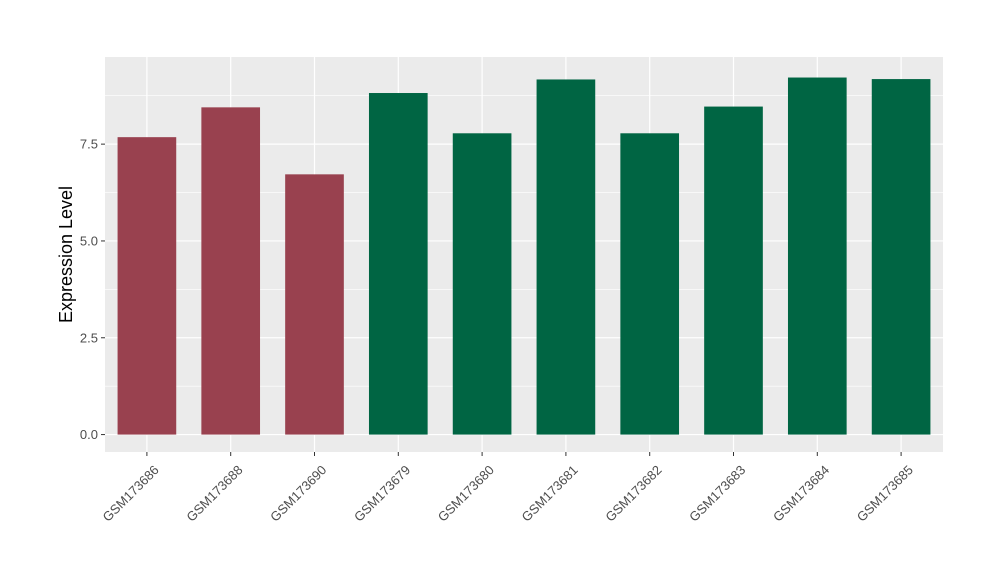 The height and width of the screenshot is (585, 1000). What do you see at coordinates (633, 493) in the screenshot?
I see `x-tick-label: GSM173682` at bounding box center [633, 493].